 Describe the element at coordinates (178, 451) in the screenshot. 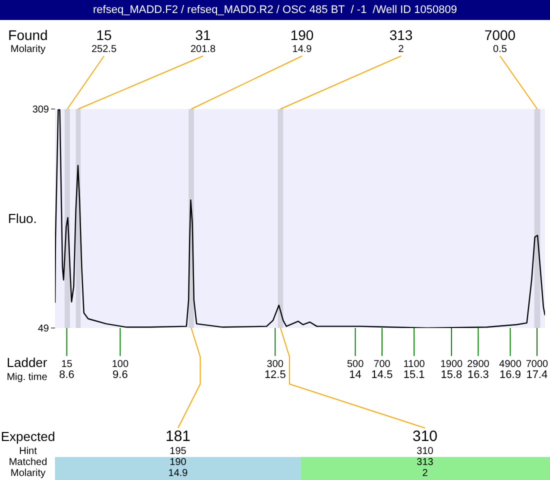

I see `text: 195` at that location.